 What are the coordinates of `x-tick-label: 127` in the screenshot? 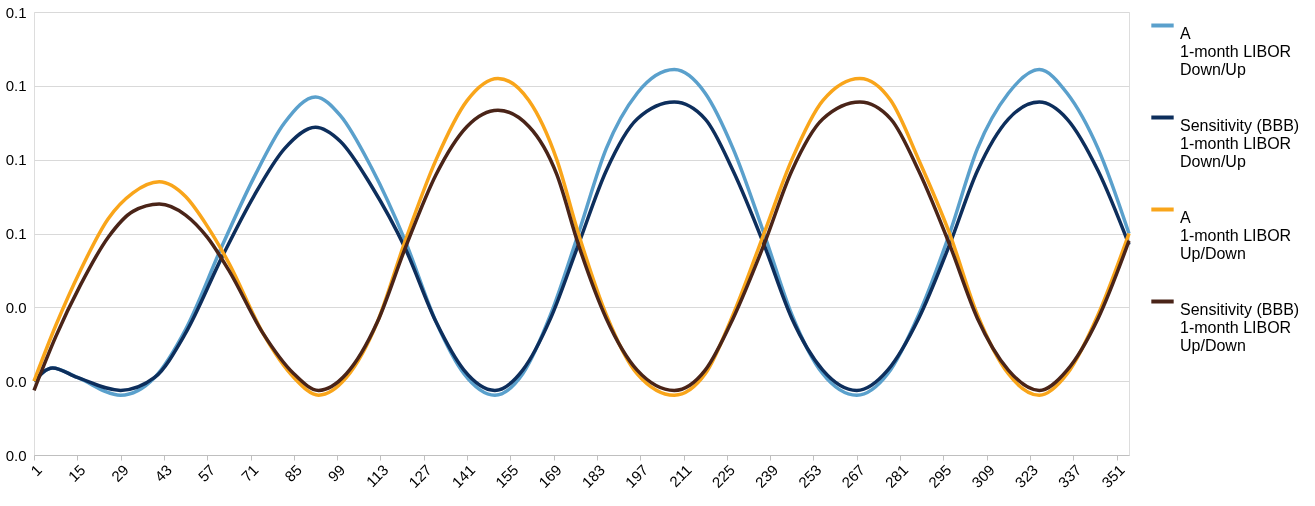 It's located at (420, 476).